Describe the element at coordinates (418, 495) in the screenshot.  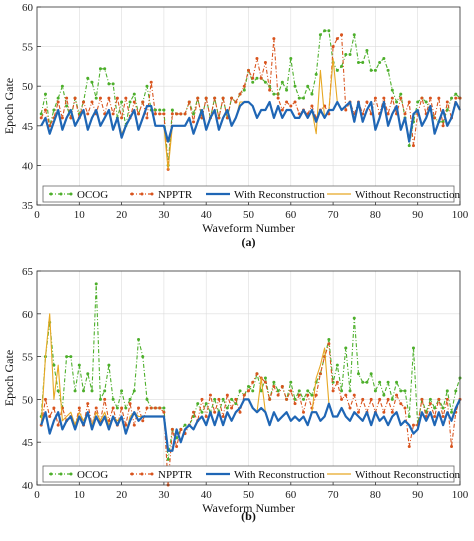
I see `x-tick-label: 90` at that location.